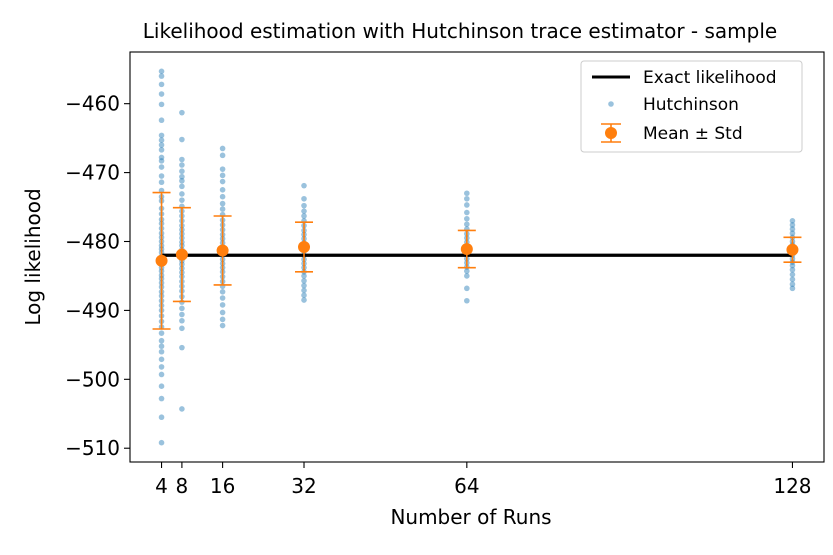  What do you see at coordinates (466, 486) in the screenshot?
I see `x-tick-label: 64` at bounding box center [466, 486].